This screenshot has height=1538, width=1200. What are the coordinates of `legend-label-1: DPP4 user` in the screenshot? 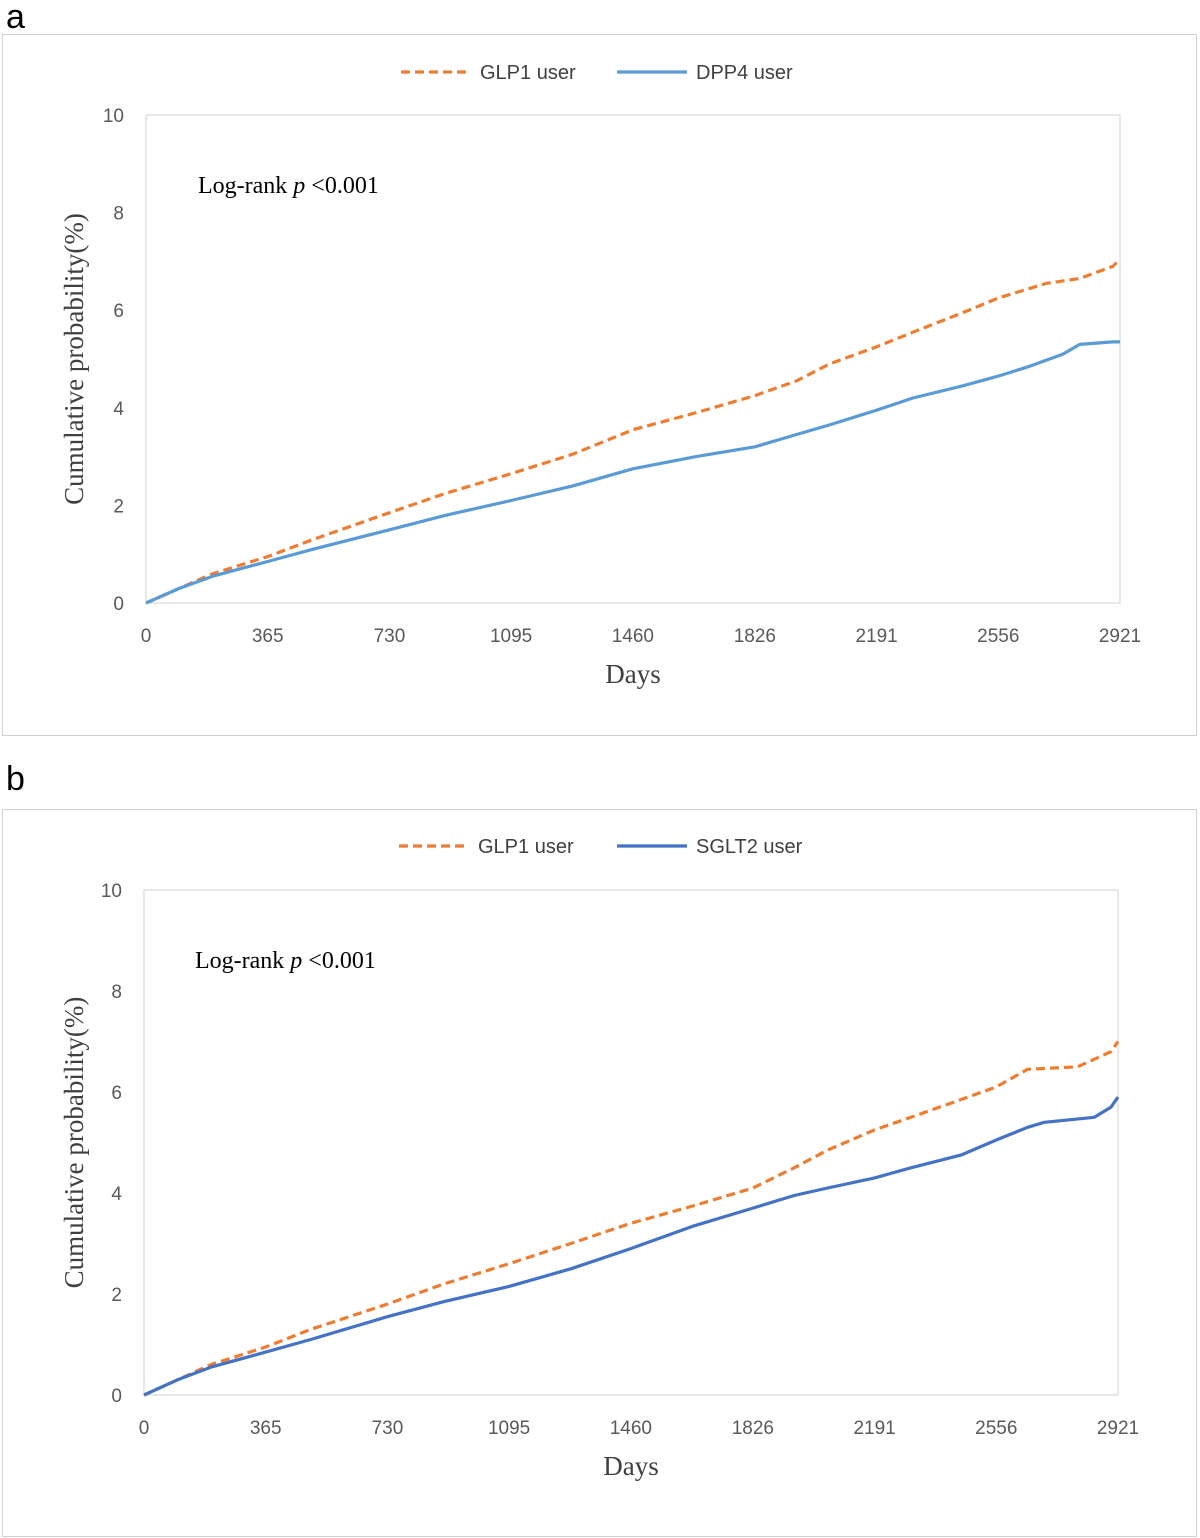 It's located at (744, 73).